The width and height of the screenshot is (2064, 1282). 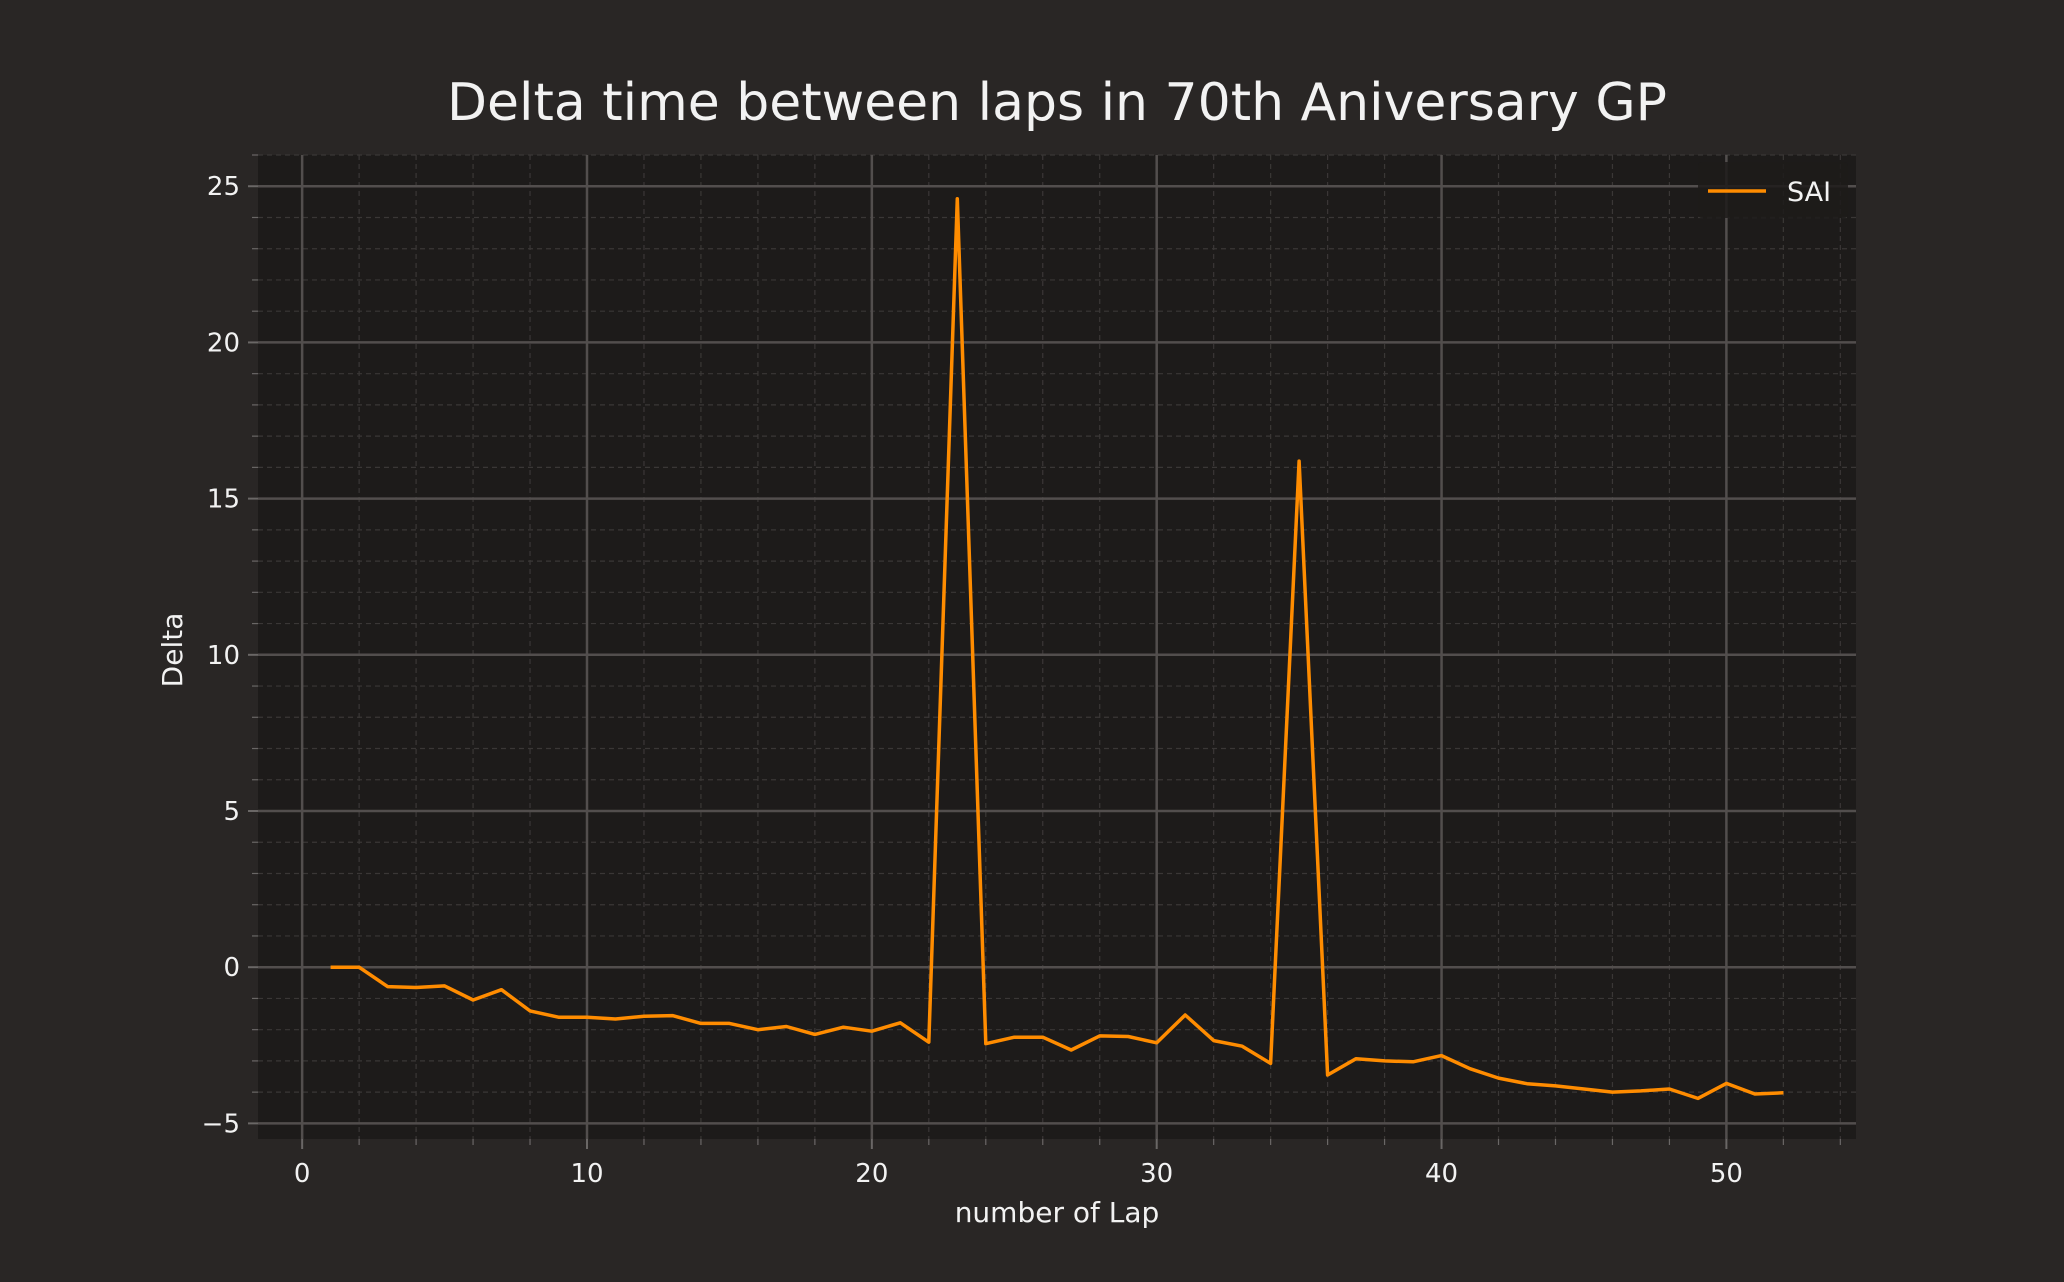 I want to click on y-tick-label: 25, so click(x=223, y=187).